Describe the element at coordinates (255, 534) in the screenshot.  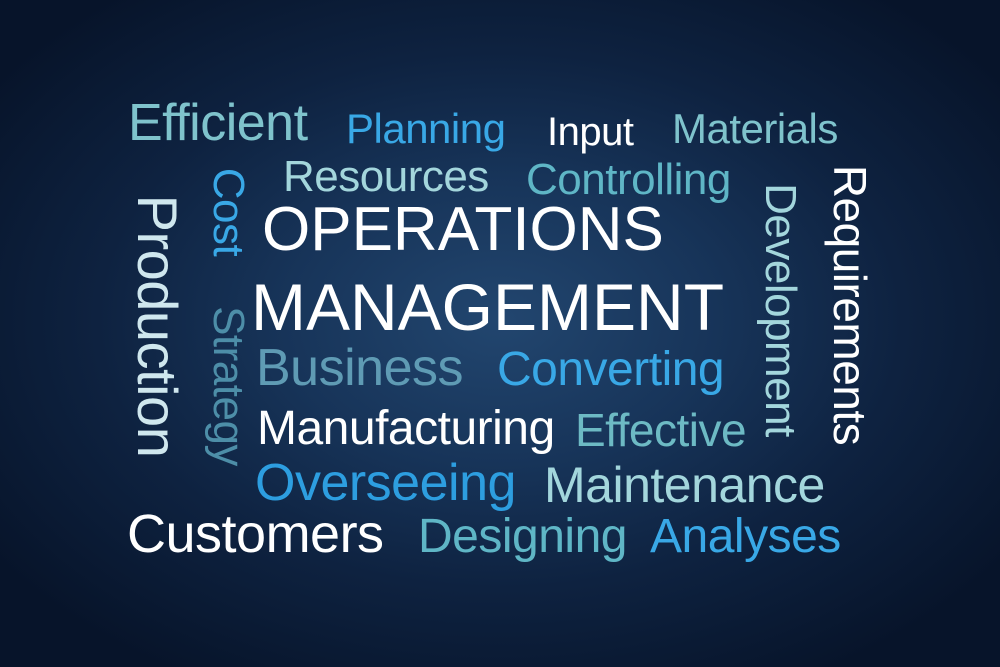
I see `word-customers: Customers` at that location.